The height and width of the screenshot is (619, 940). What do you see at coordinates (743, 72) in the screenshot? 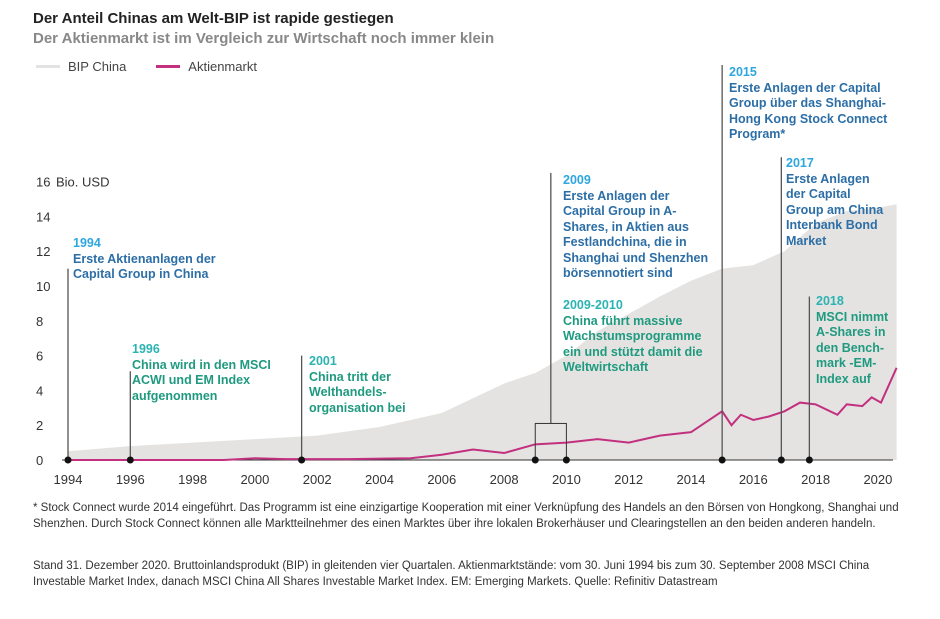
I see `event-year: 2015` at bounding box center [743, 72].